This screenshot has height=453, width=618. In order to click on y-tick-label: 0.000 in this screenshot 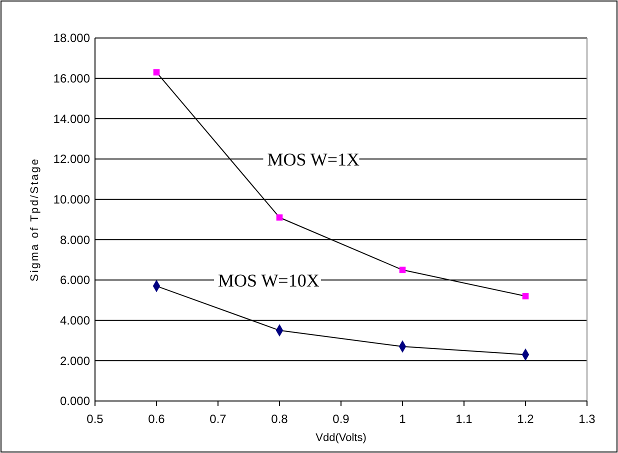, I will do `click(75, 401)`.